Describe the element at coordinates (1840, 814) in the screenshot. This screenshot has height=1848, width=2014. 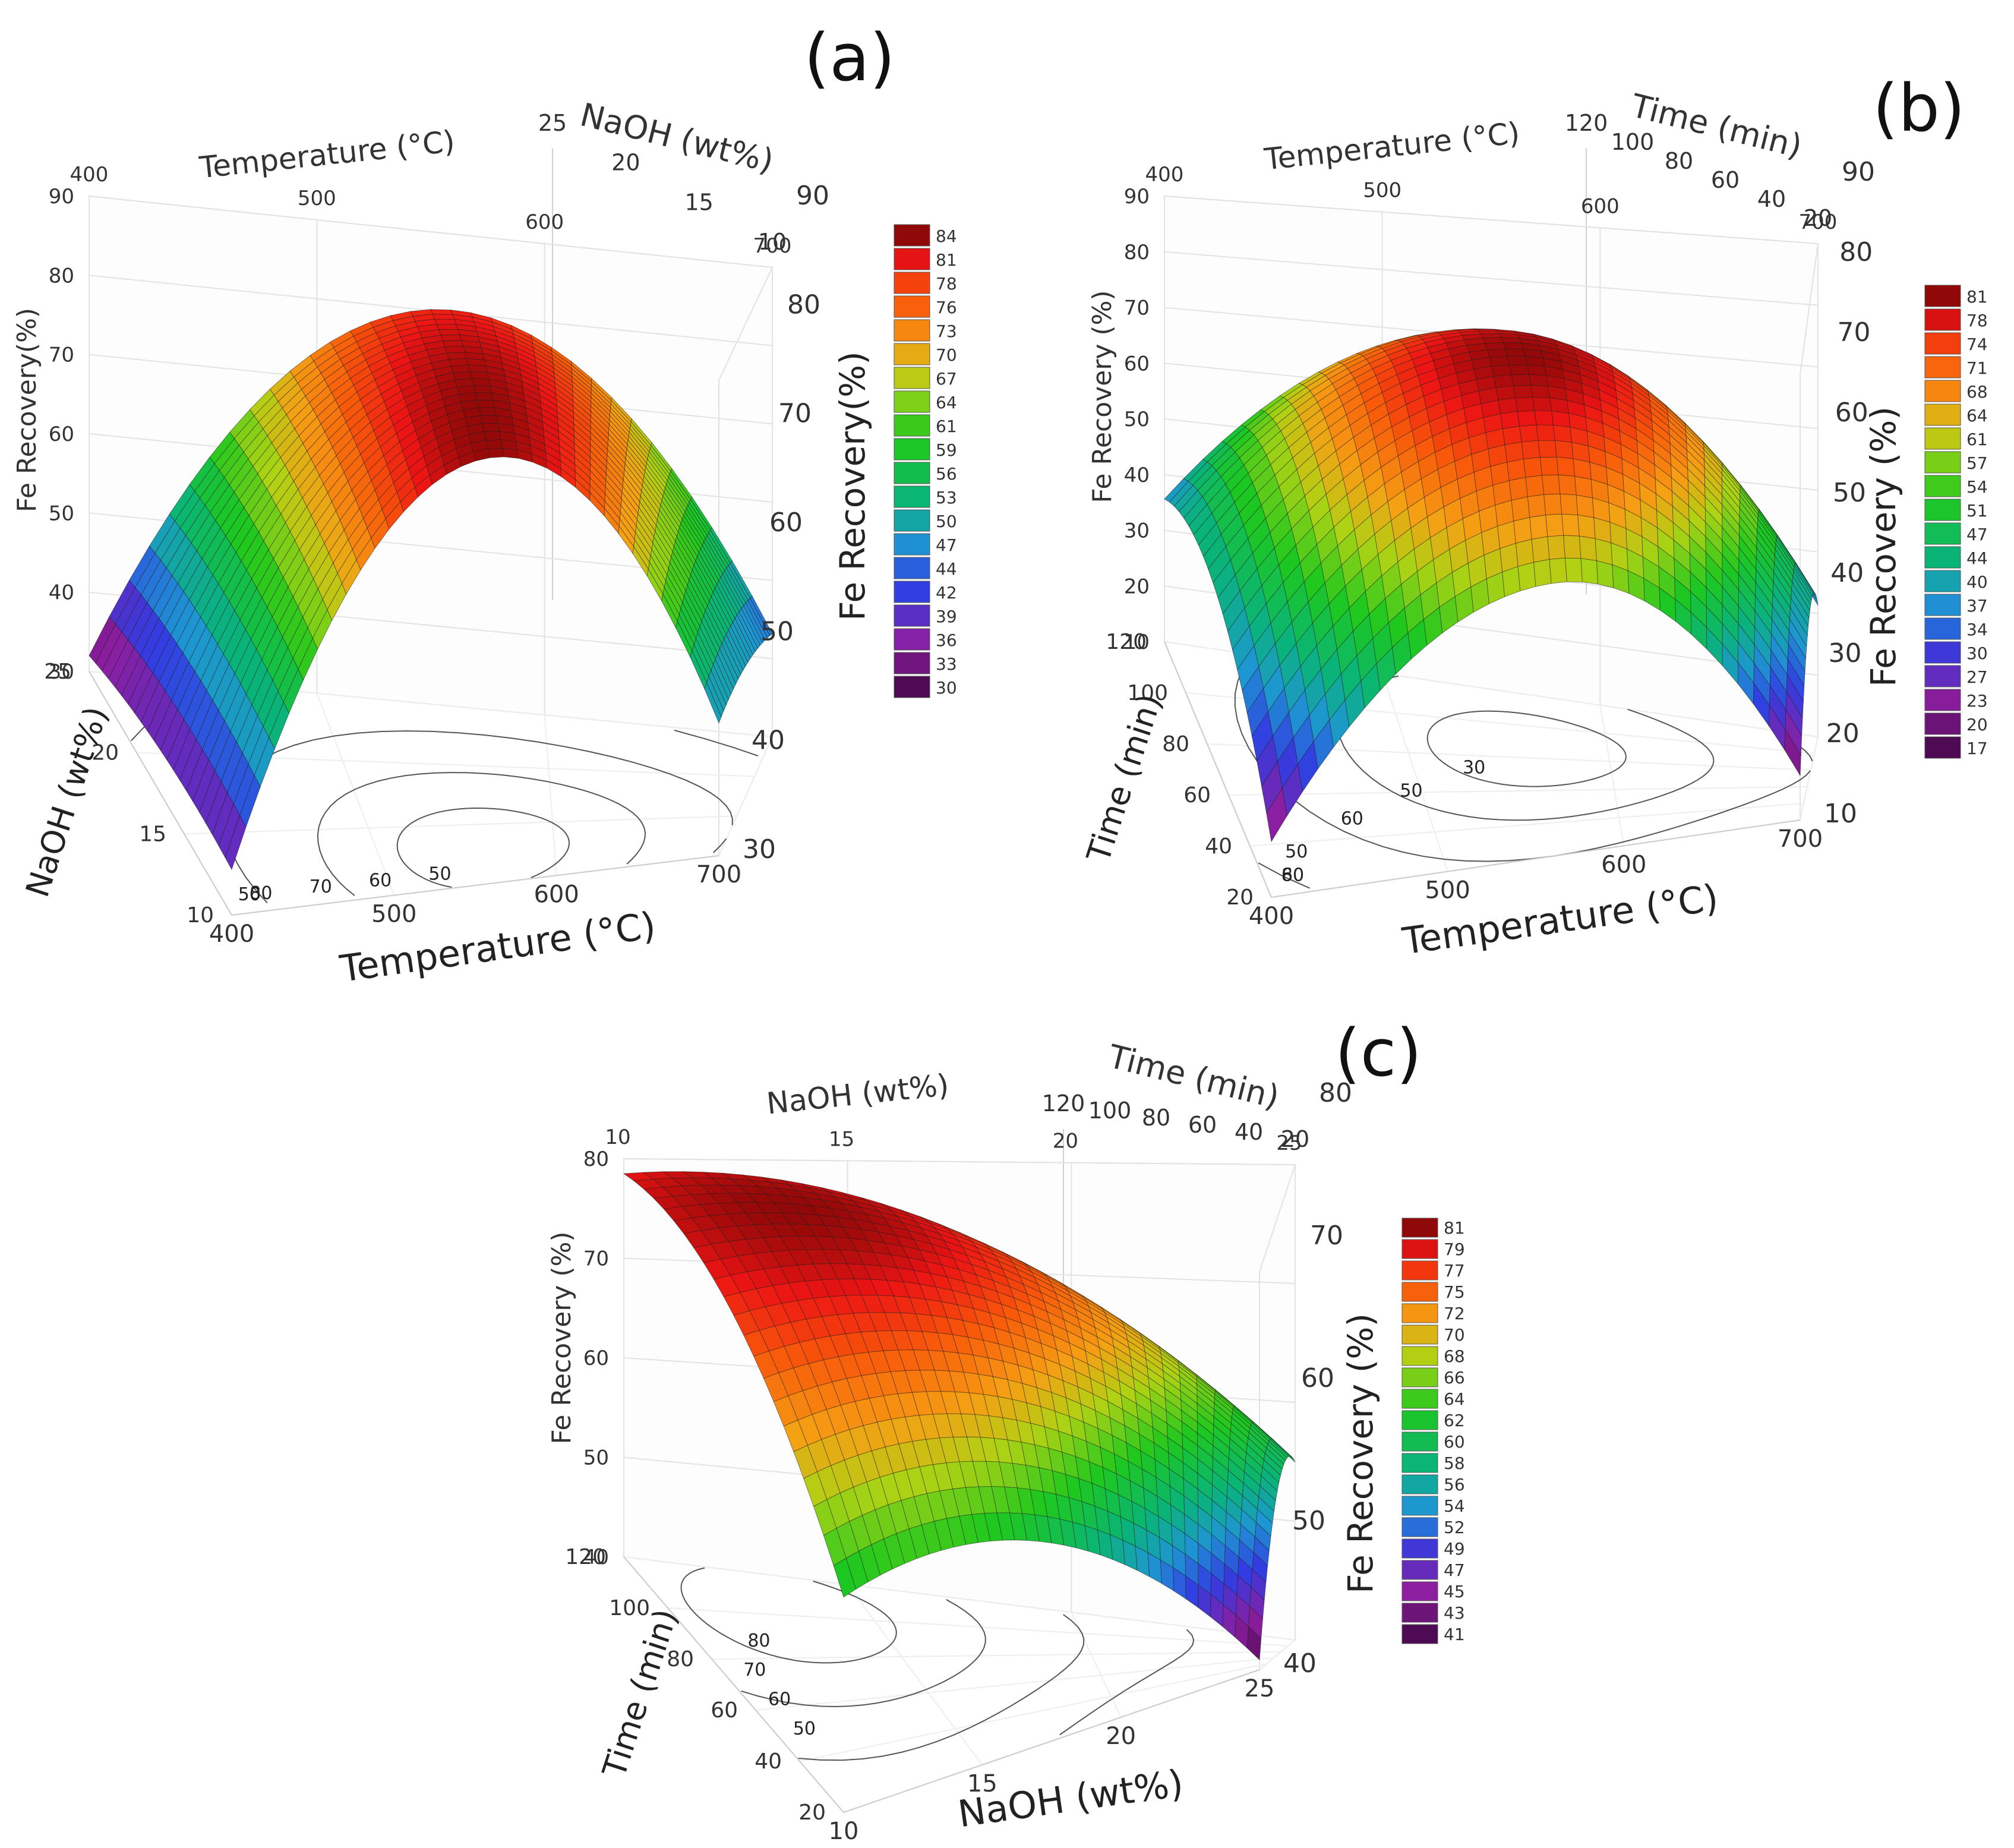
I see `z-tick-label-right: 10` at that location.